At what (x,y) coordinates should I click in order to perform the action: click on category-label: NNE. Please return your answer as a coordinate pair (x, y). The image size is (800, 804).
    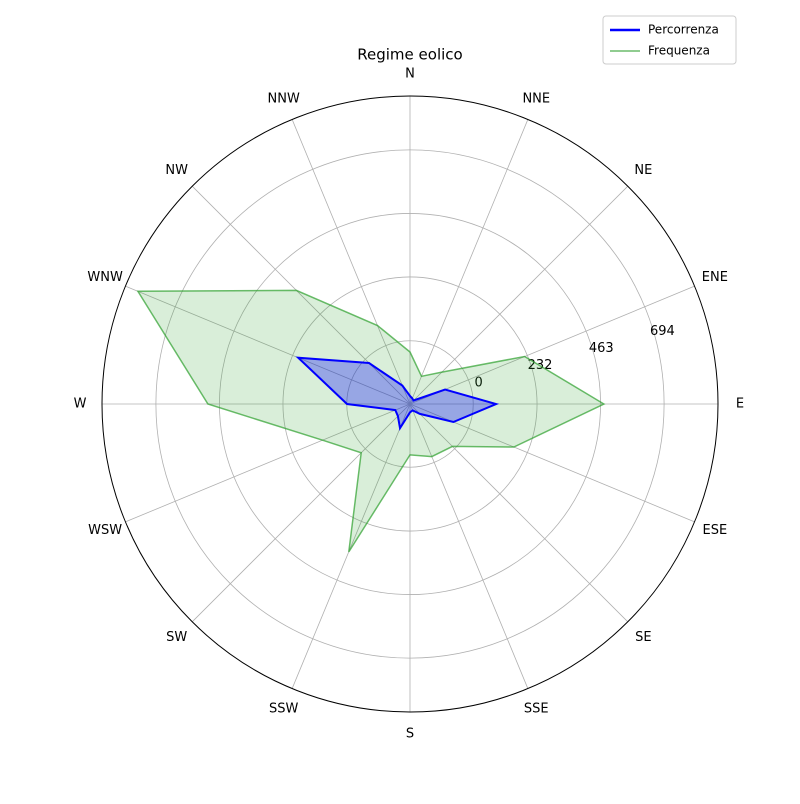
    Looking at the image, I should click on (536, 99).